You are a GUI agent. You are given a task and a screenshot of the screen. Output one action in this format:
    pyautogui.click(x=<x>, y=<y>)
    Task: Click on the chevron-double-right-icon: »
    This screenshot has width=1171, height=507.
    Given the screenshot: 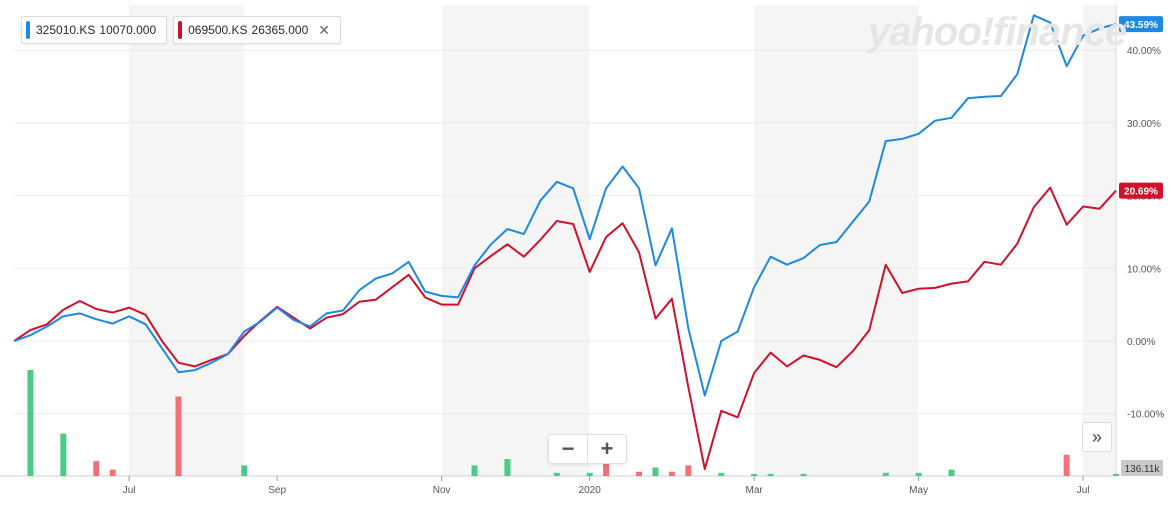 What is the action you would take?
    pyautogui.click(x=1097, y=437)
    